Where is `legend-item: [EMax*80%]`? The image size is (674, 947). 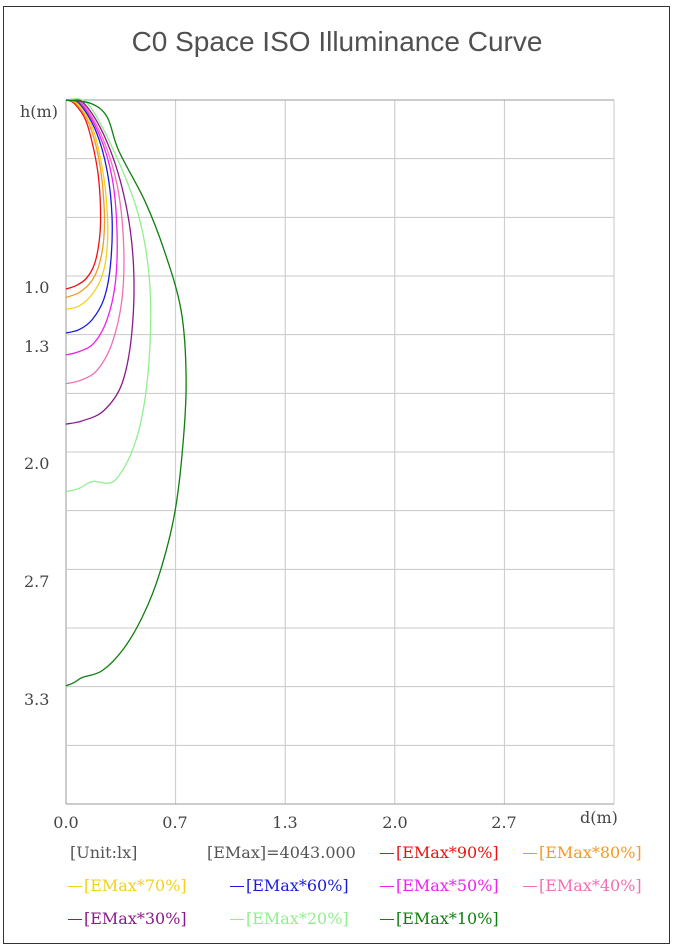 legend-item: [EMax*80%] is located at coordinates (582, 853).